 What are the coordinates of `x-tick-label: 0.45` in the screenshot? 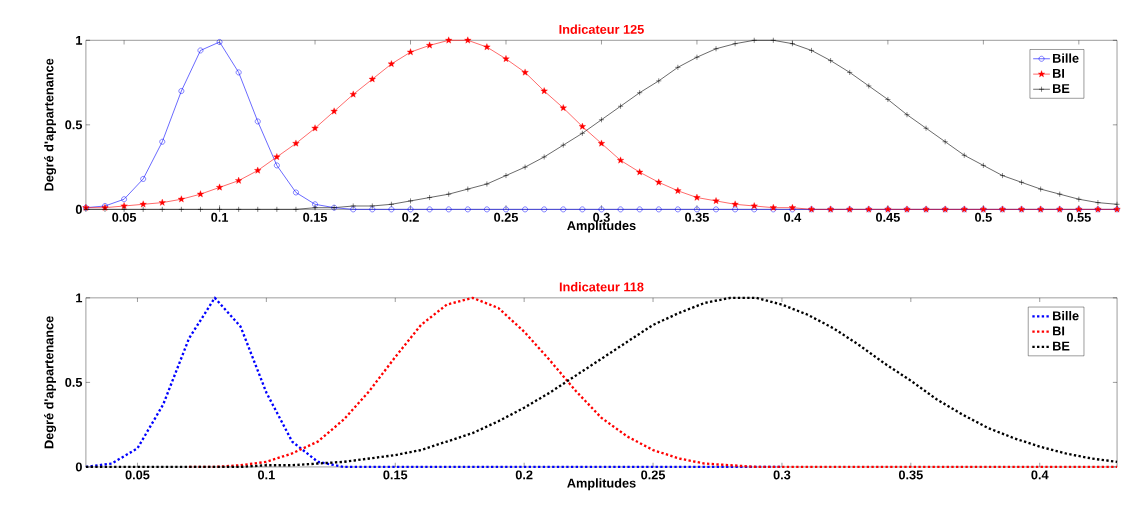 It's located at (888, 217).